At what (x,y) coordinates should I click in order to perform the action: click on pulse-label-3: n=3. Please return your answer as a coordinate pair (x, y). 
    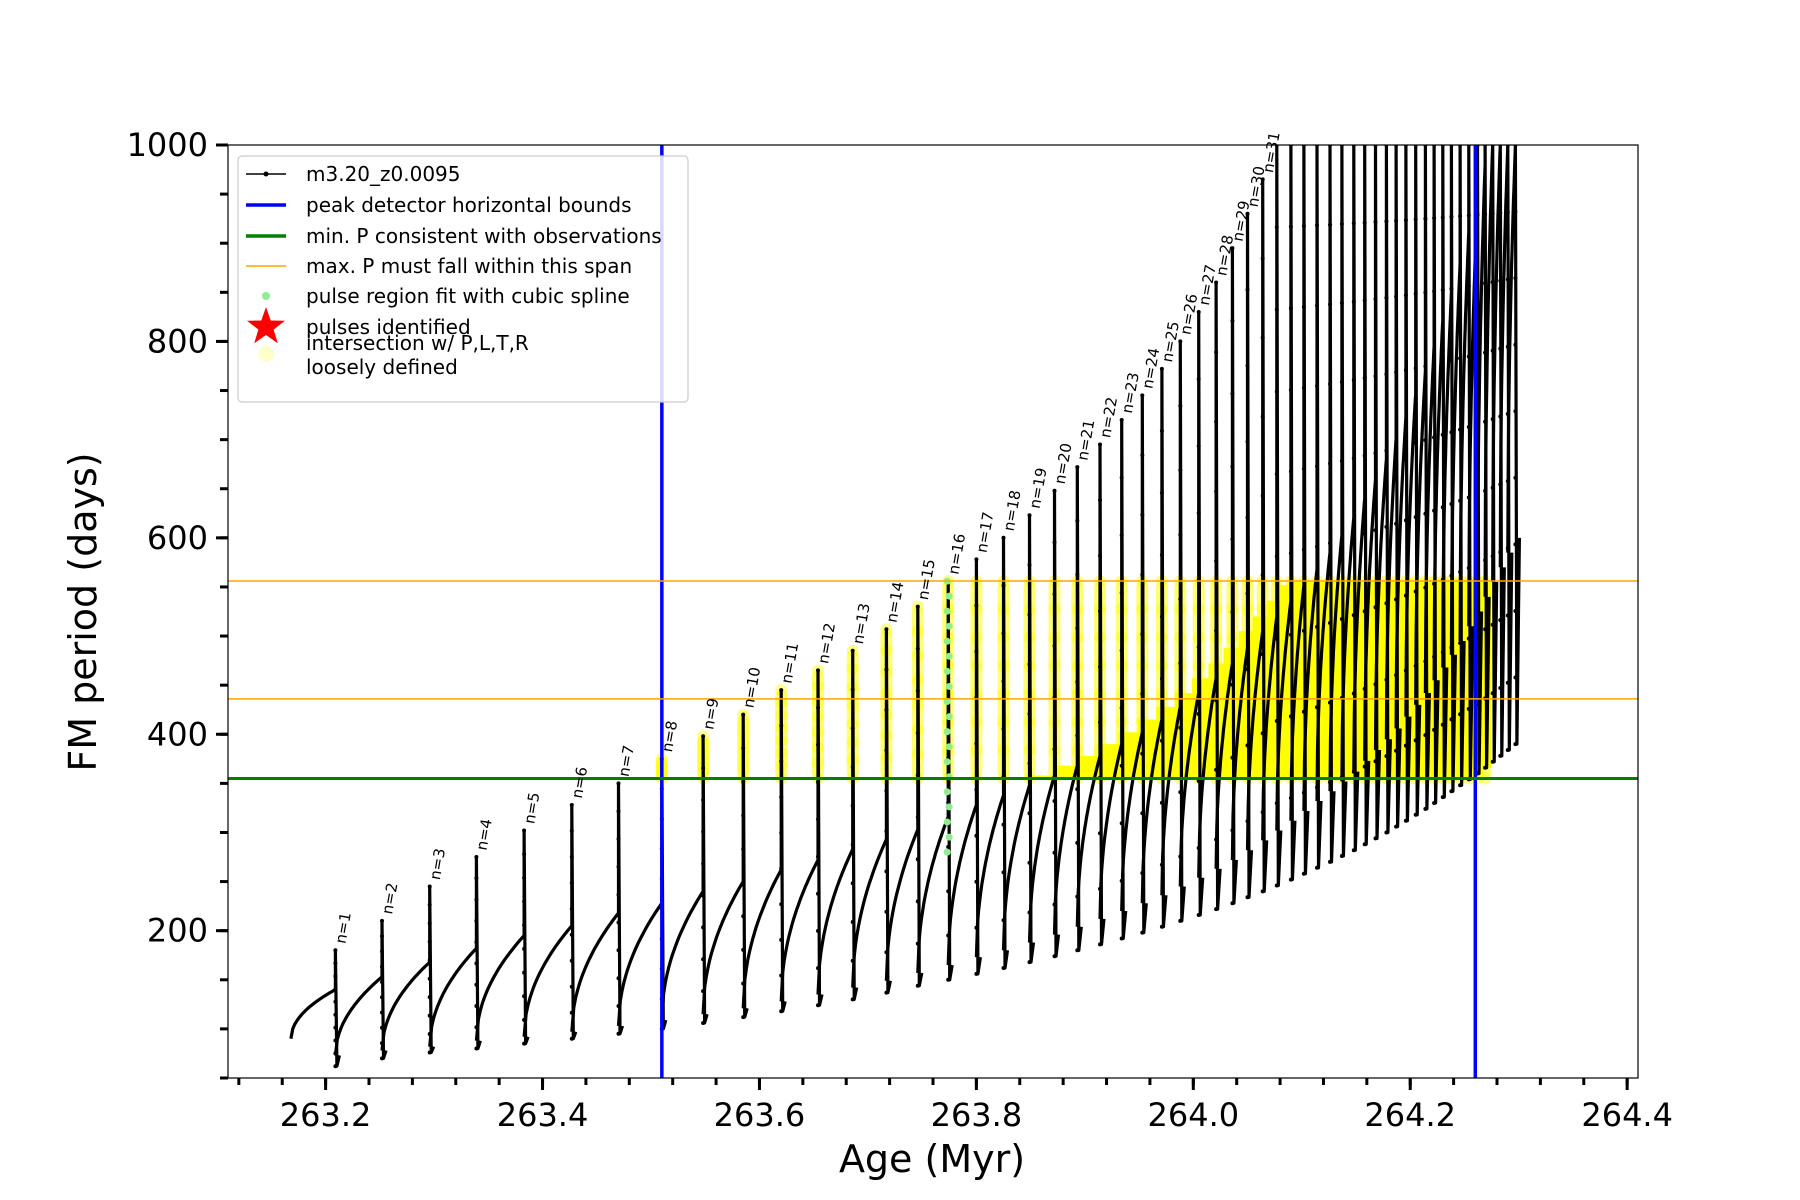
    Looking at the image, I should click on (437, 864).